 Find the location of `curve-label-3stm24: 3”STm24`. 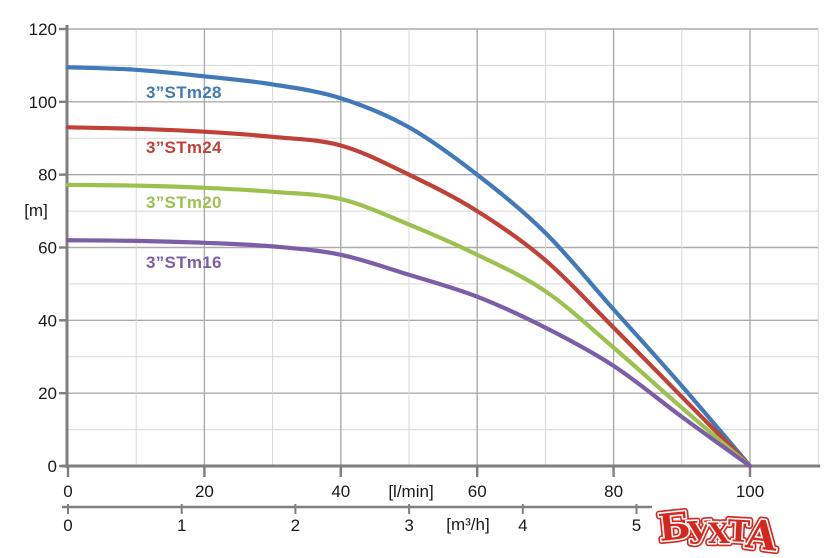

curve-label-3stm24: 3”STm24 is located at coordinates (184, 147).